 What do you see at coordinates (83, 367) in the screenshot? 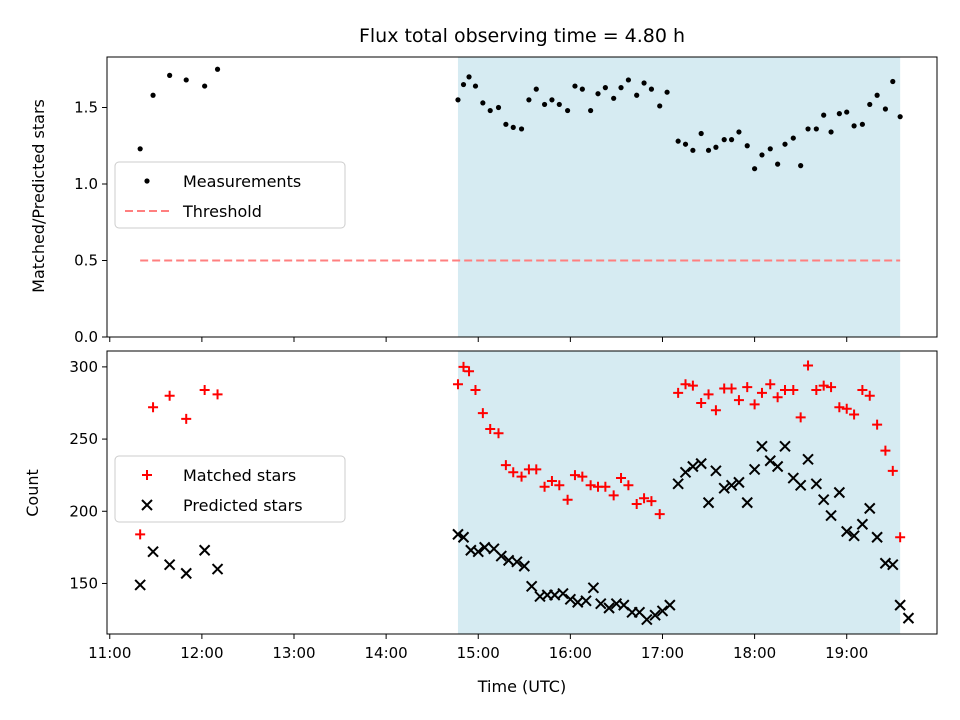
I see `y-tick-label: 300` at bounding box center [83, 367].